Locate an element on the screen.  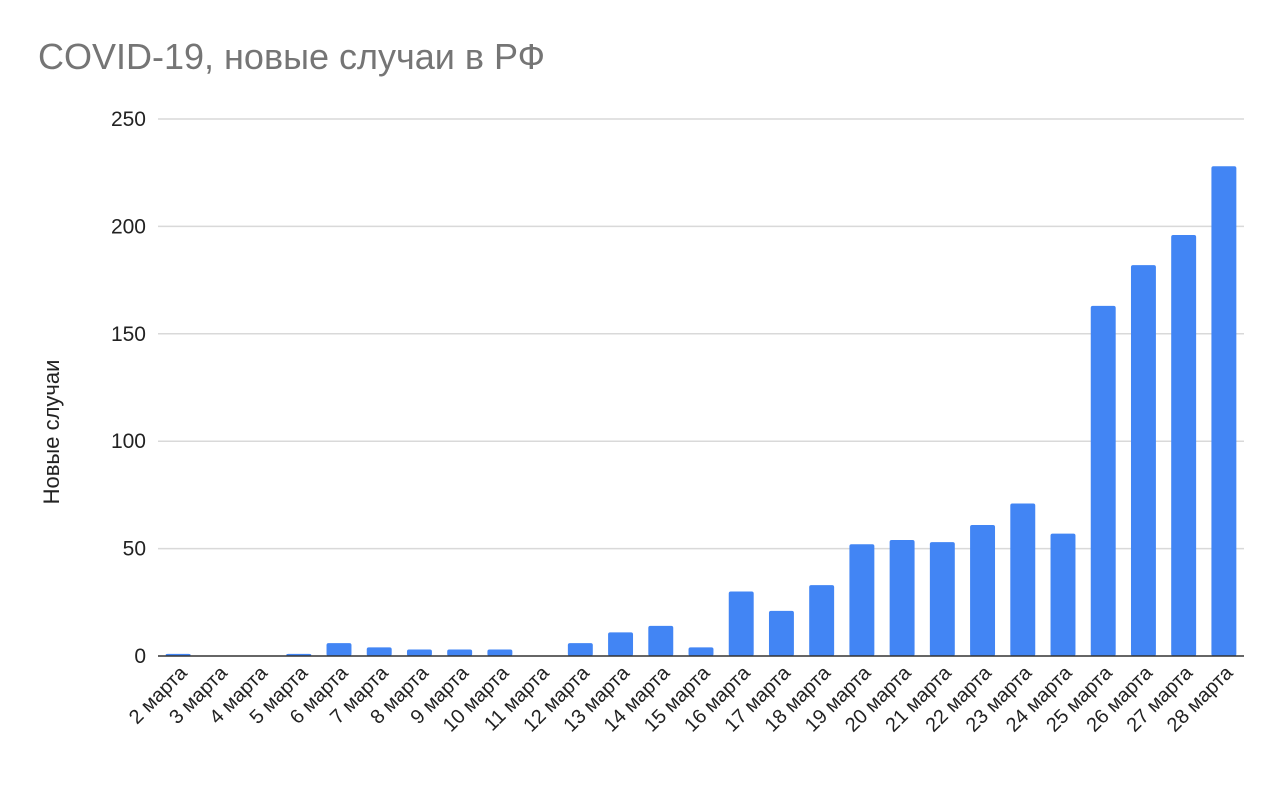
y-tick-label: 250 is located at coordinates (128, 119).